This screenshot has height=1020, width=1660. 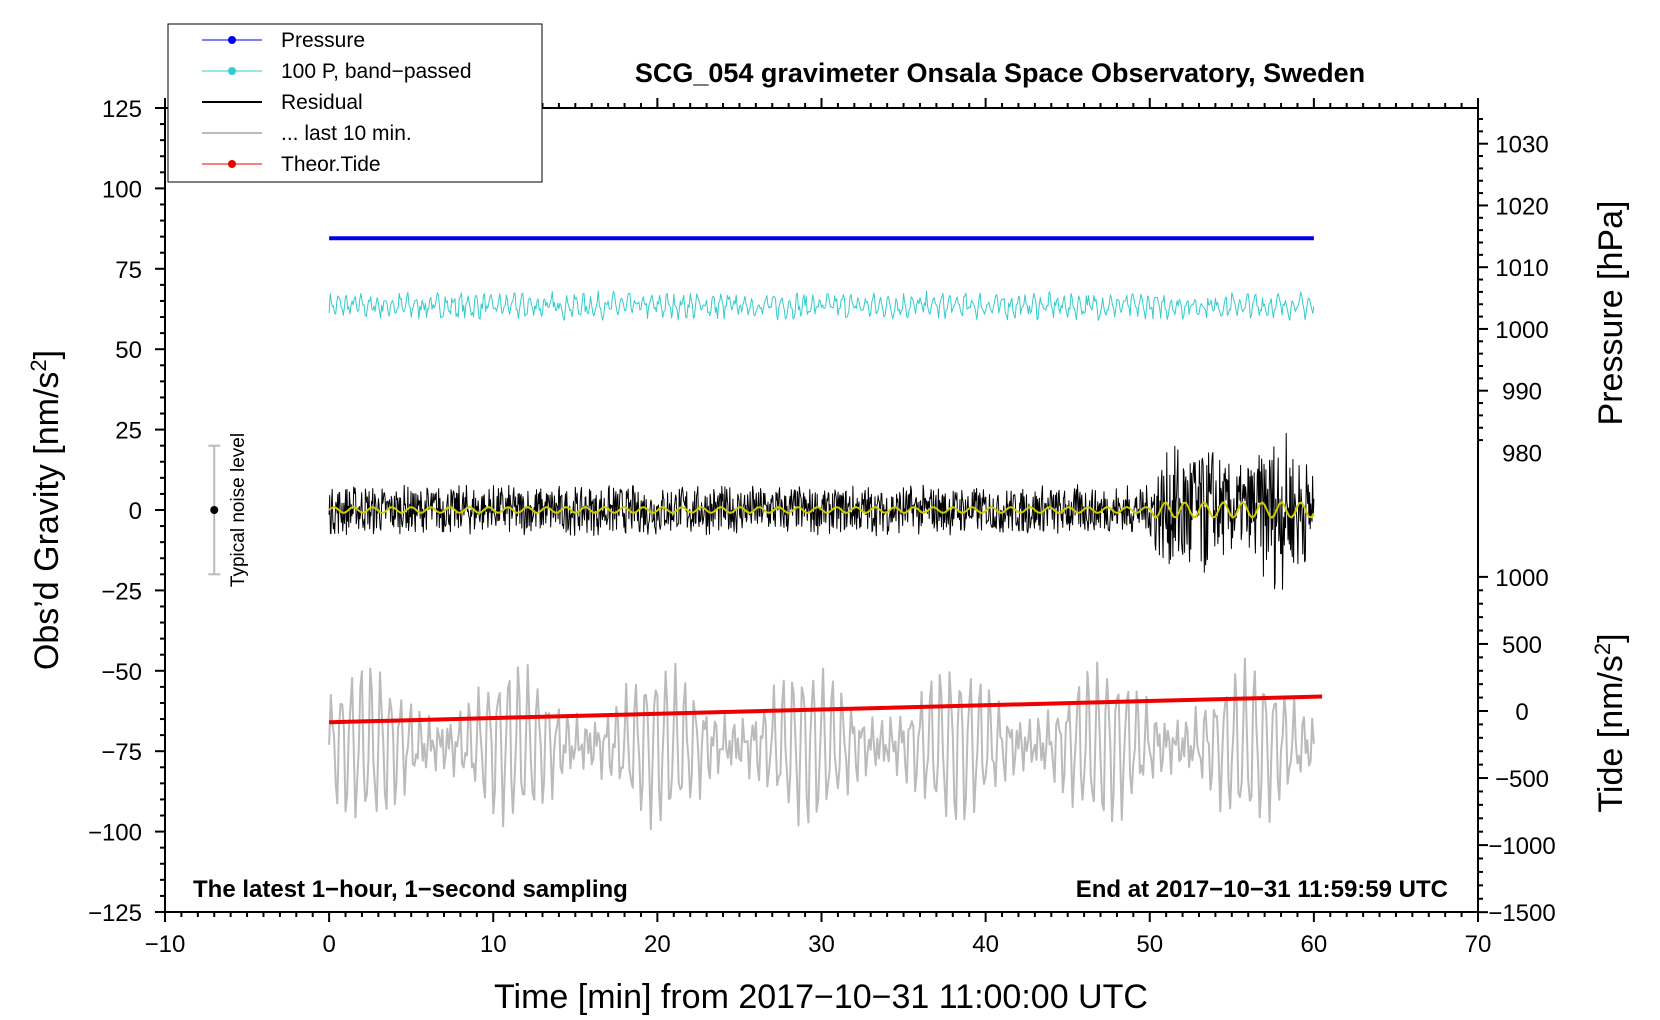 I want to click on y-tick-label: 25, so click(x=128, y=431).